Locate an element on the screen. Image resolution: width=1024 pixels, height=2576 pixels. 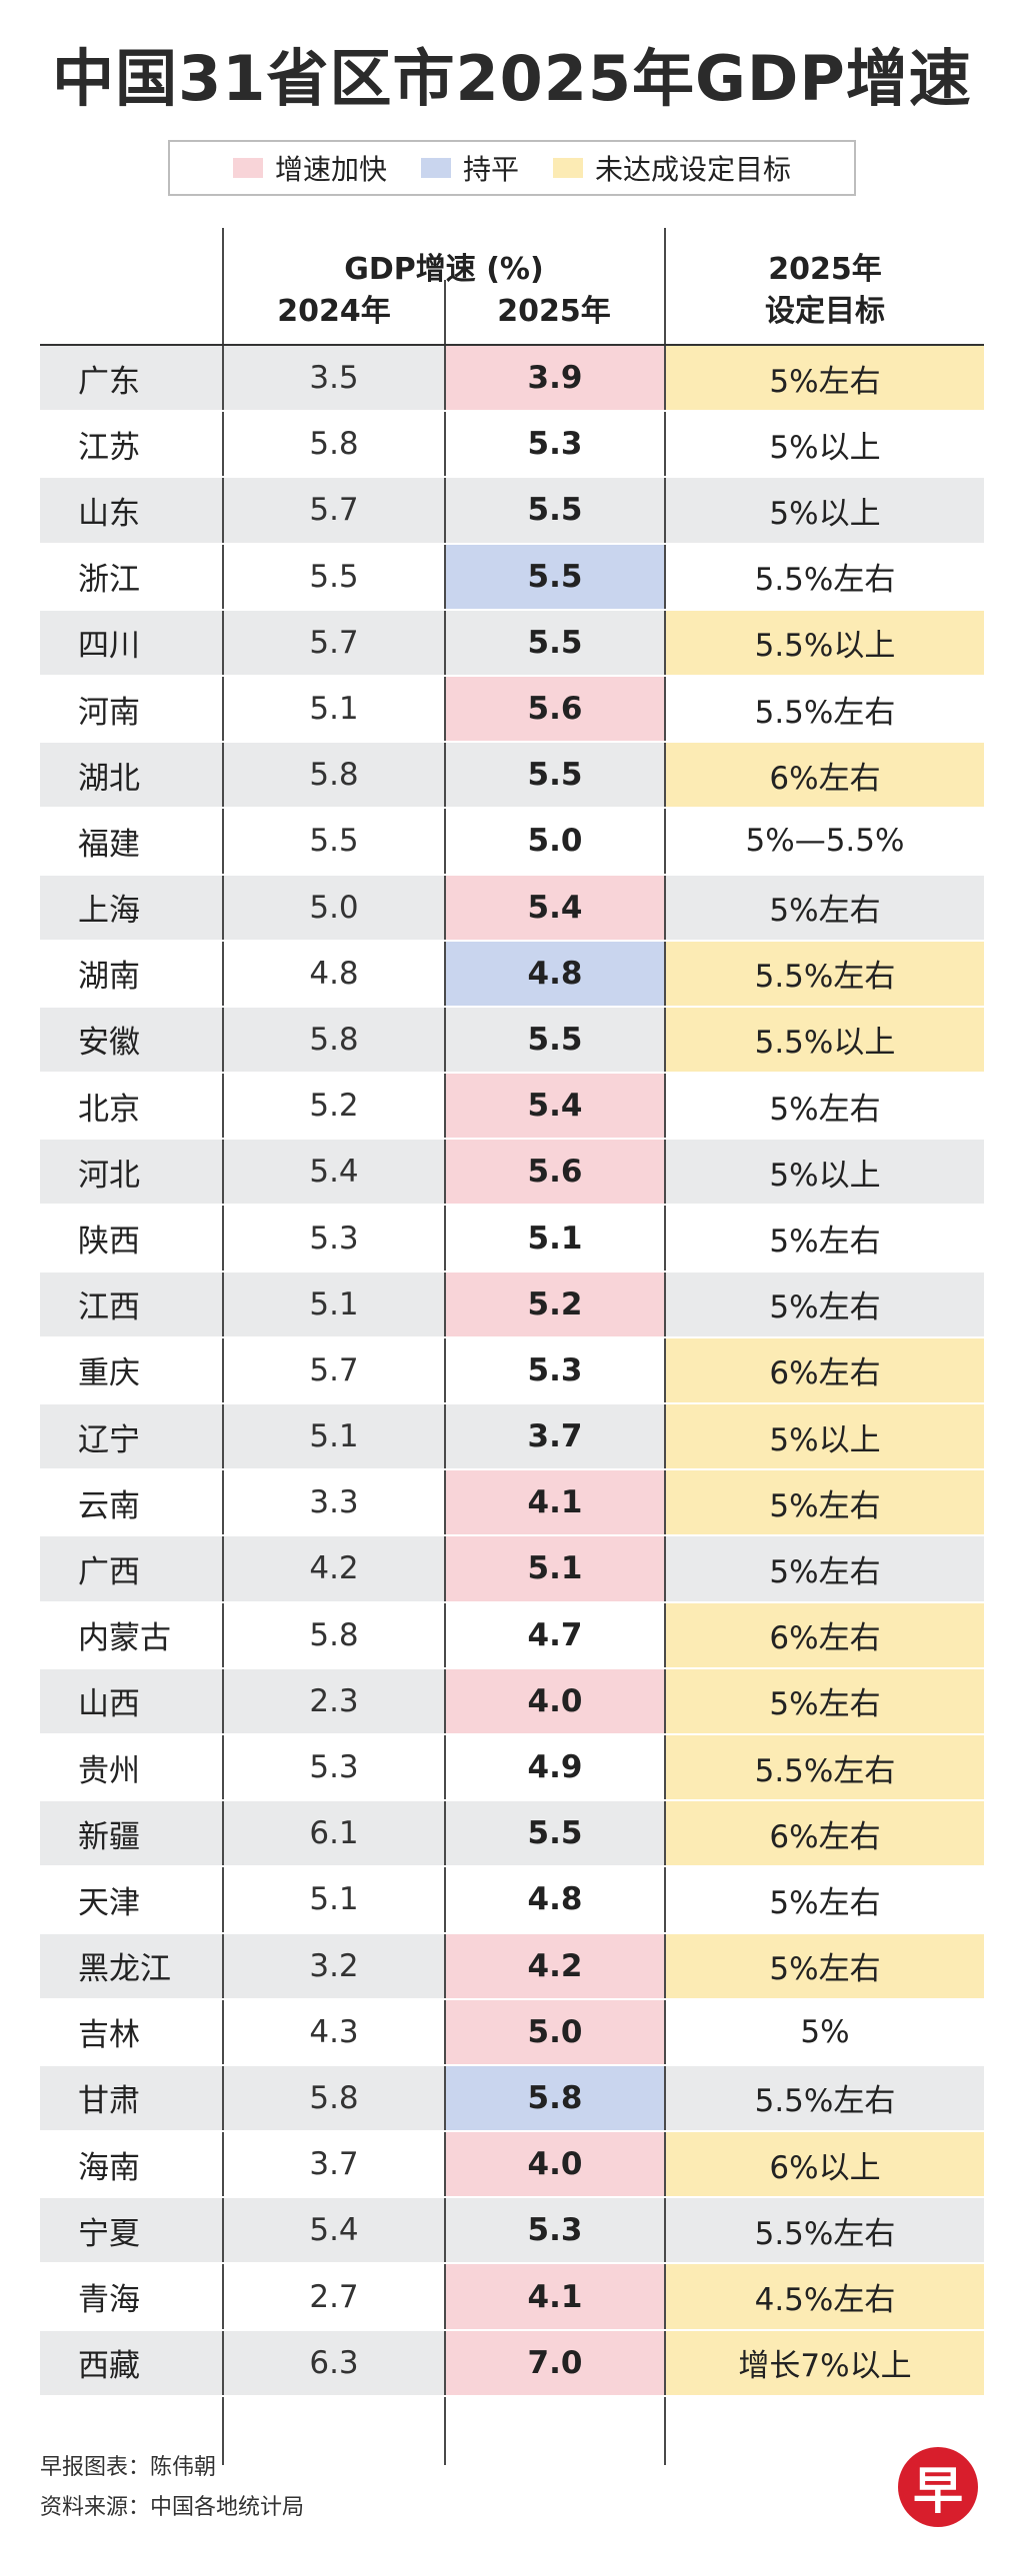
growth-2024-cell: 2.7 is located at coordinates (334, 2297).